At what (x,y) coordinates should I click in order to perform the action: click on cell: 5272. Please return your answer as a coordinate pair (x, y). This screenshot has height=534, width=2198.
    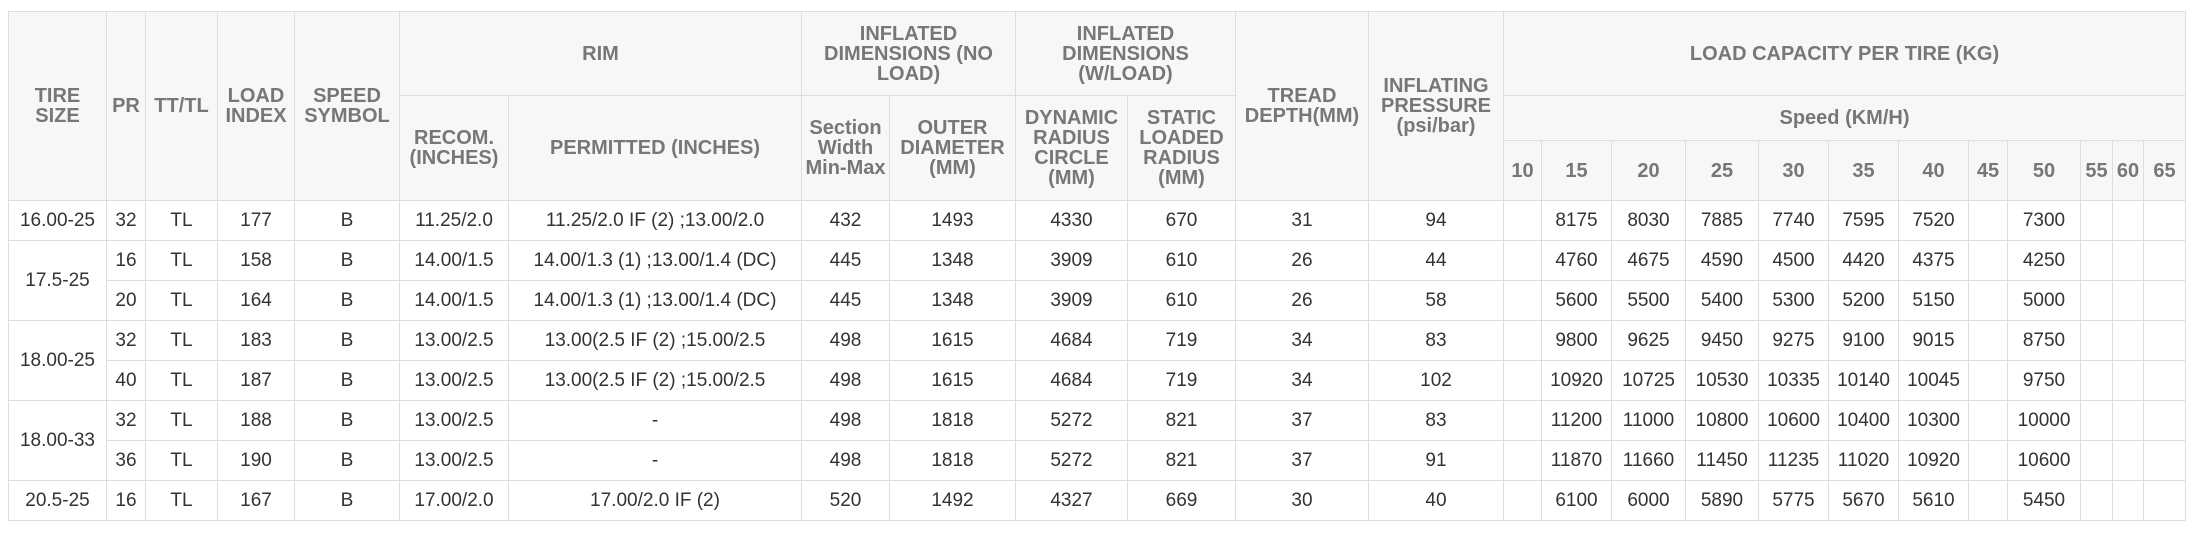
    Looking at the image, I should click on (1071, 460).